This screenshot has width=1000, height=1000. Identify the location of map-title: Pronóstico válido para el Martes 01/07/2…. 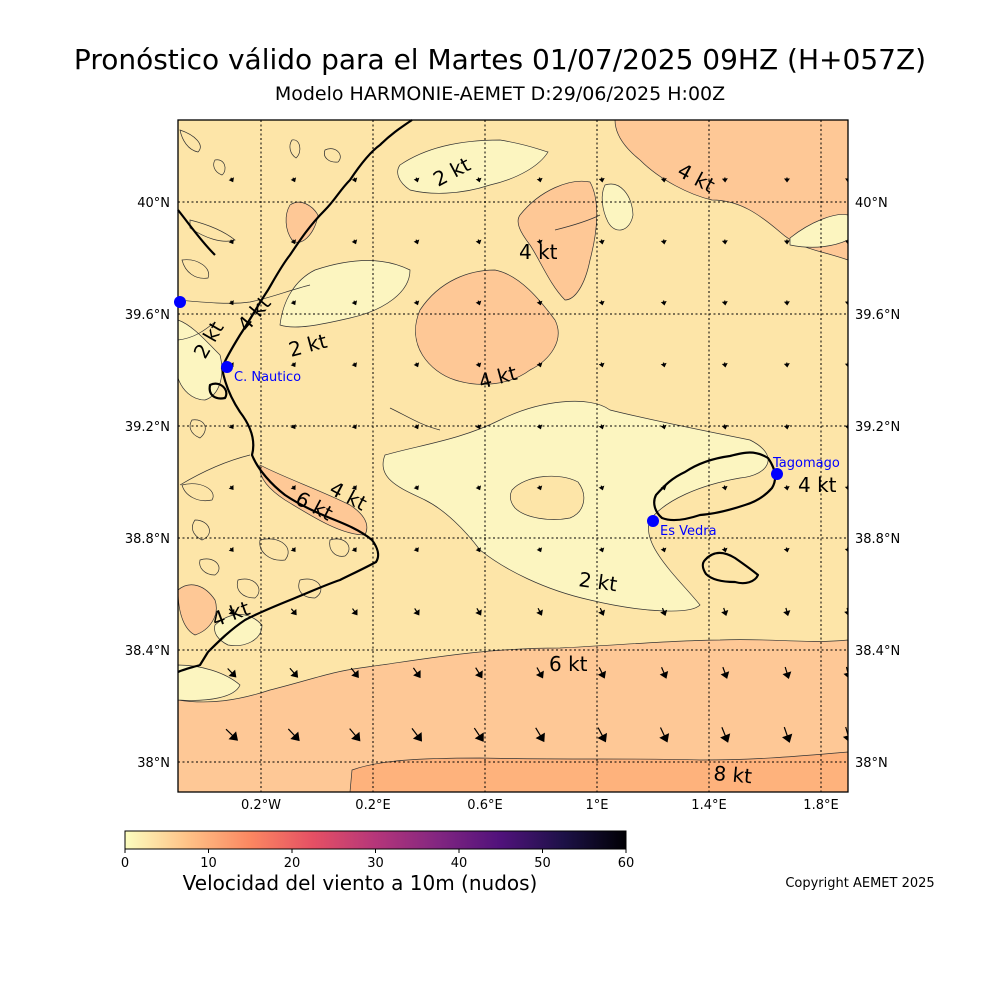
(500, 59).